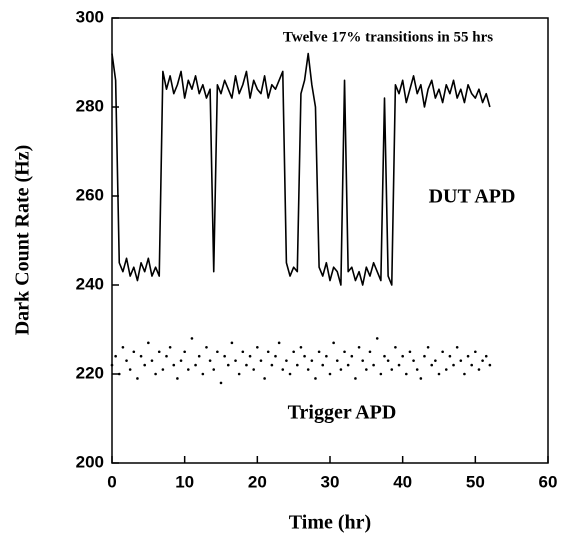  I want to click on annotation: Twelve 17% transitions in 55 hrs, so click(388, 37).